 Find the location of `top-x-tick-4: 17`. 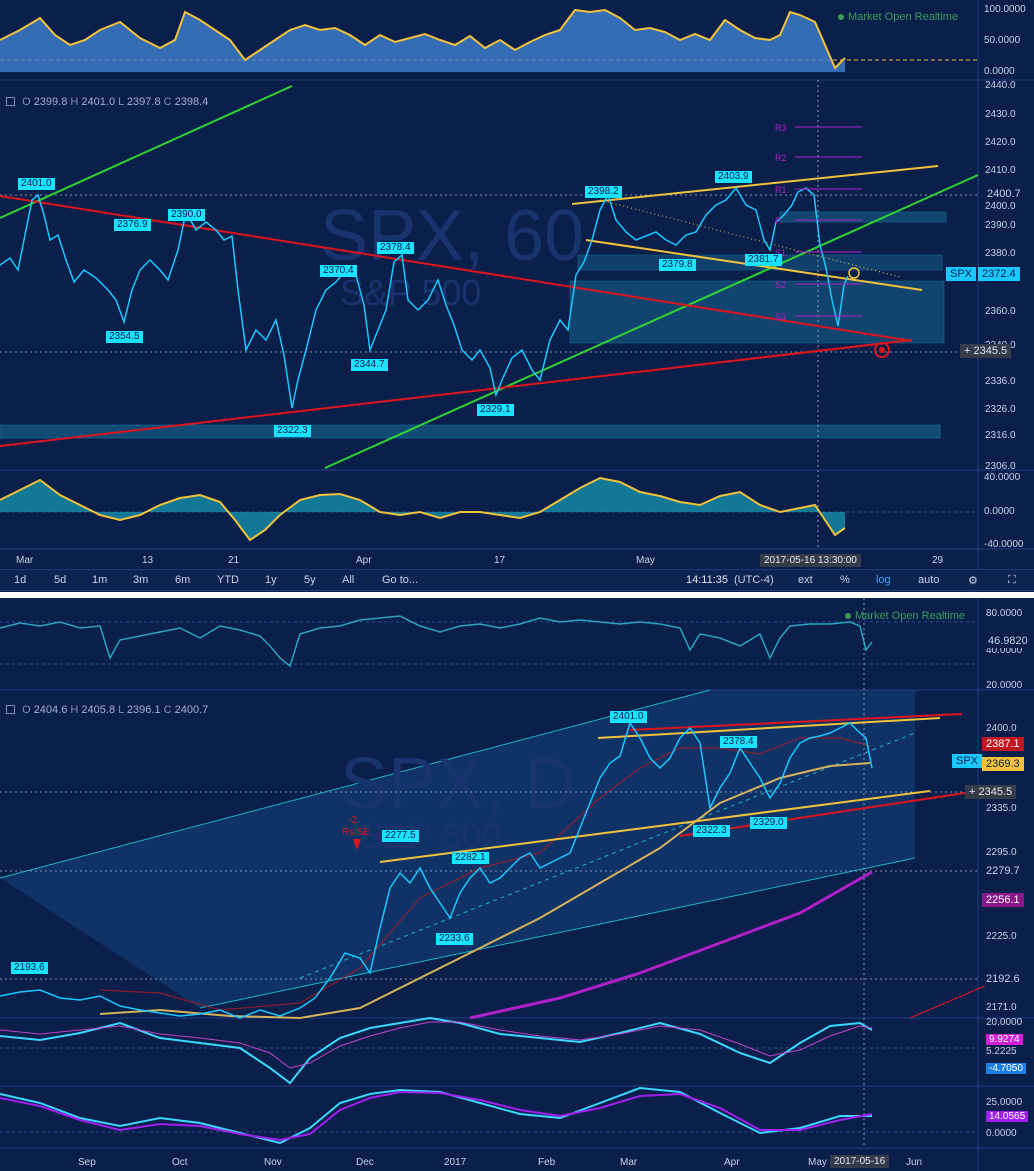

top-x-tick-4: 17 is located at coordinates (500, 560).